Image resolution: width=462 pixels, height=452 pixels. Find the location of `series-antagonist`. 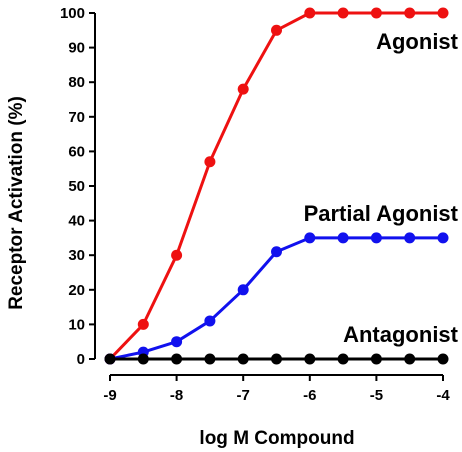

series-antagonist is located at coordinates (276, 359).